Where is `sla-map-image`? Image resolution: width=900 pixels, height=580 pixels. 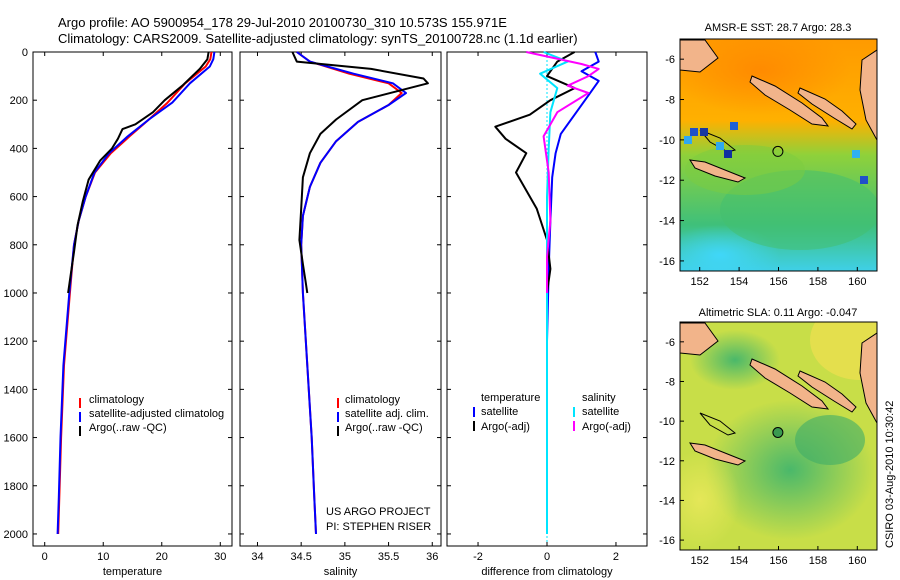 sla-map-image is located at coordinates (778, 436).